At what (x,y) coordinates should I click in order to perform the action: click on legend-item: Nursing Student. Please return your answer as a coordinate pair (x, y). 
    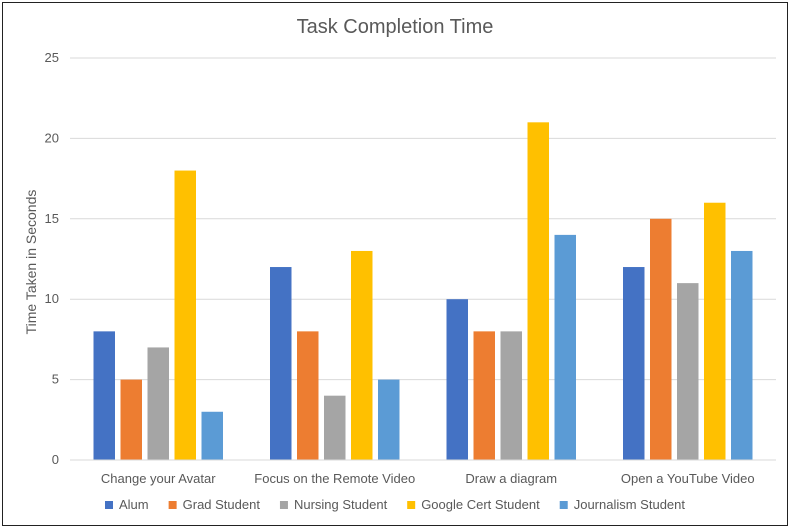
    Looking at the image, I should click on (333, 504).